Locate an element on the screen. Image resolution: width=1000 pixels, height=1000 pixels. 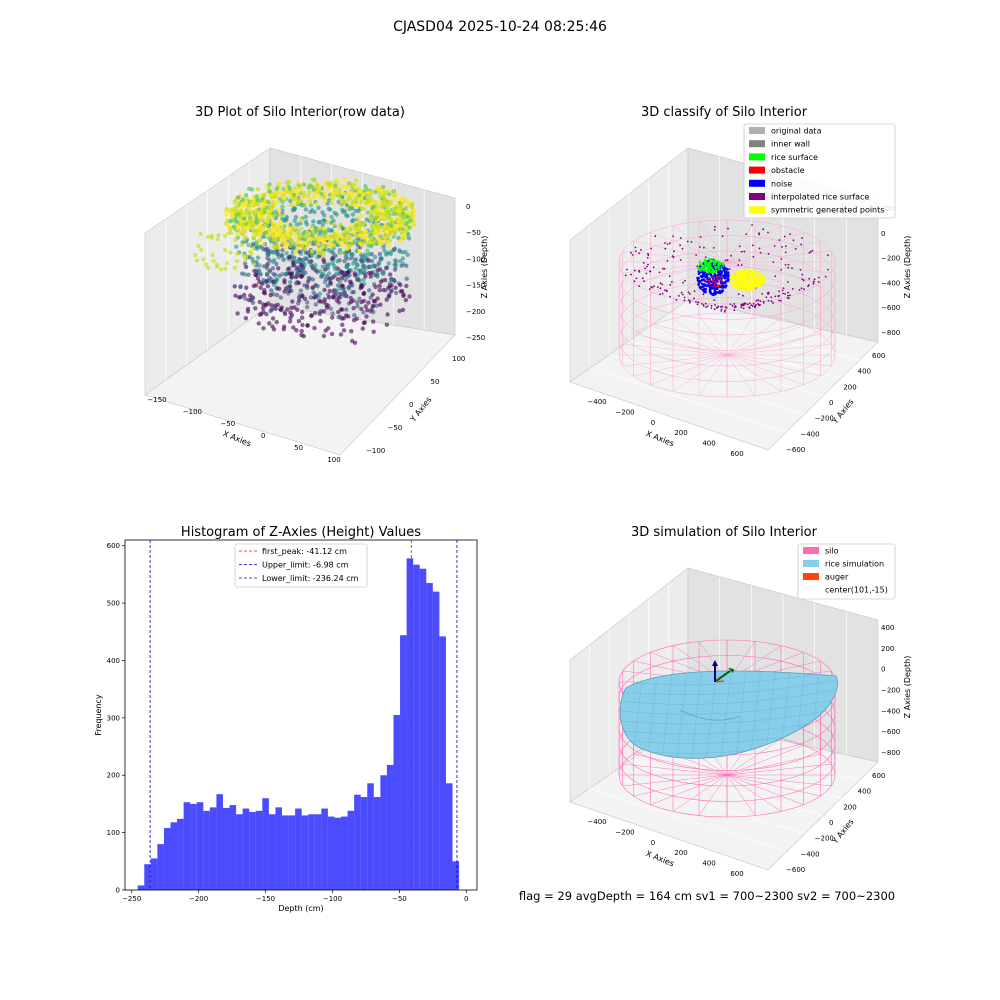
raw-x-tick-label: −100 is located at coordinates (192, 412).